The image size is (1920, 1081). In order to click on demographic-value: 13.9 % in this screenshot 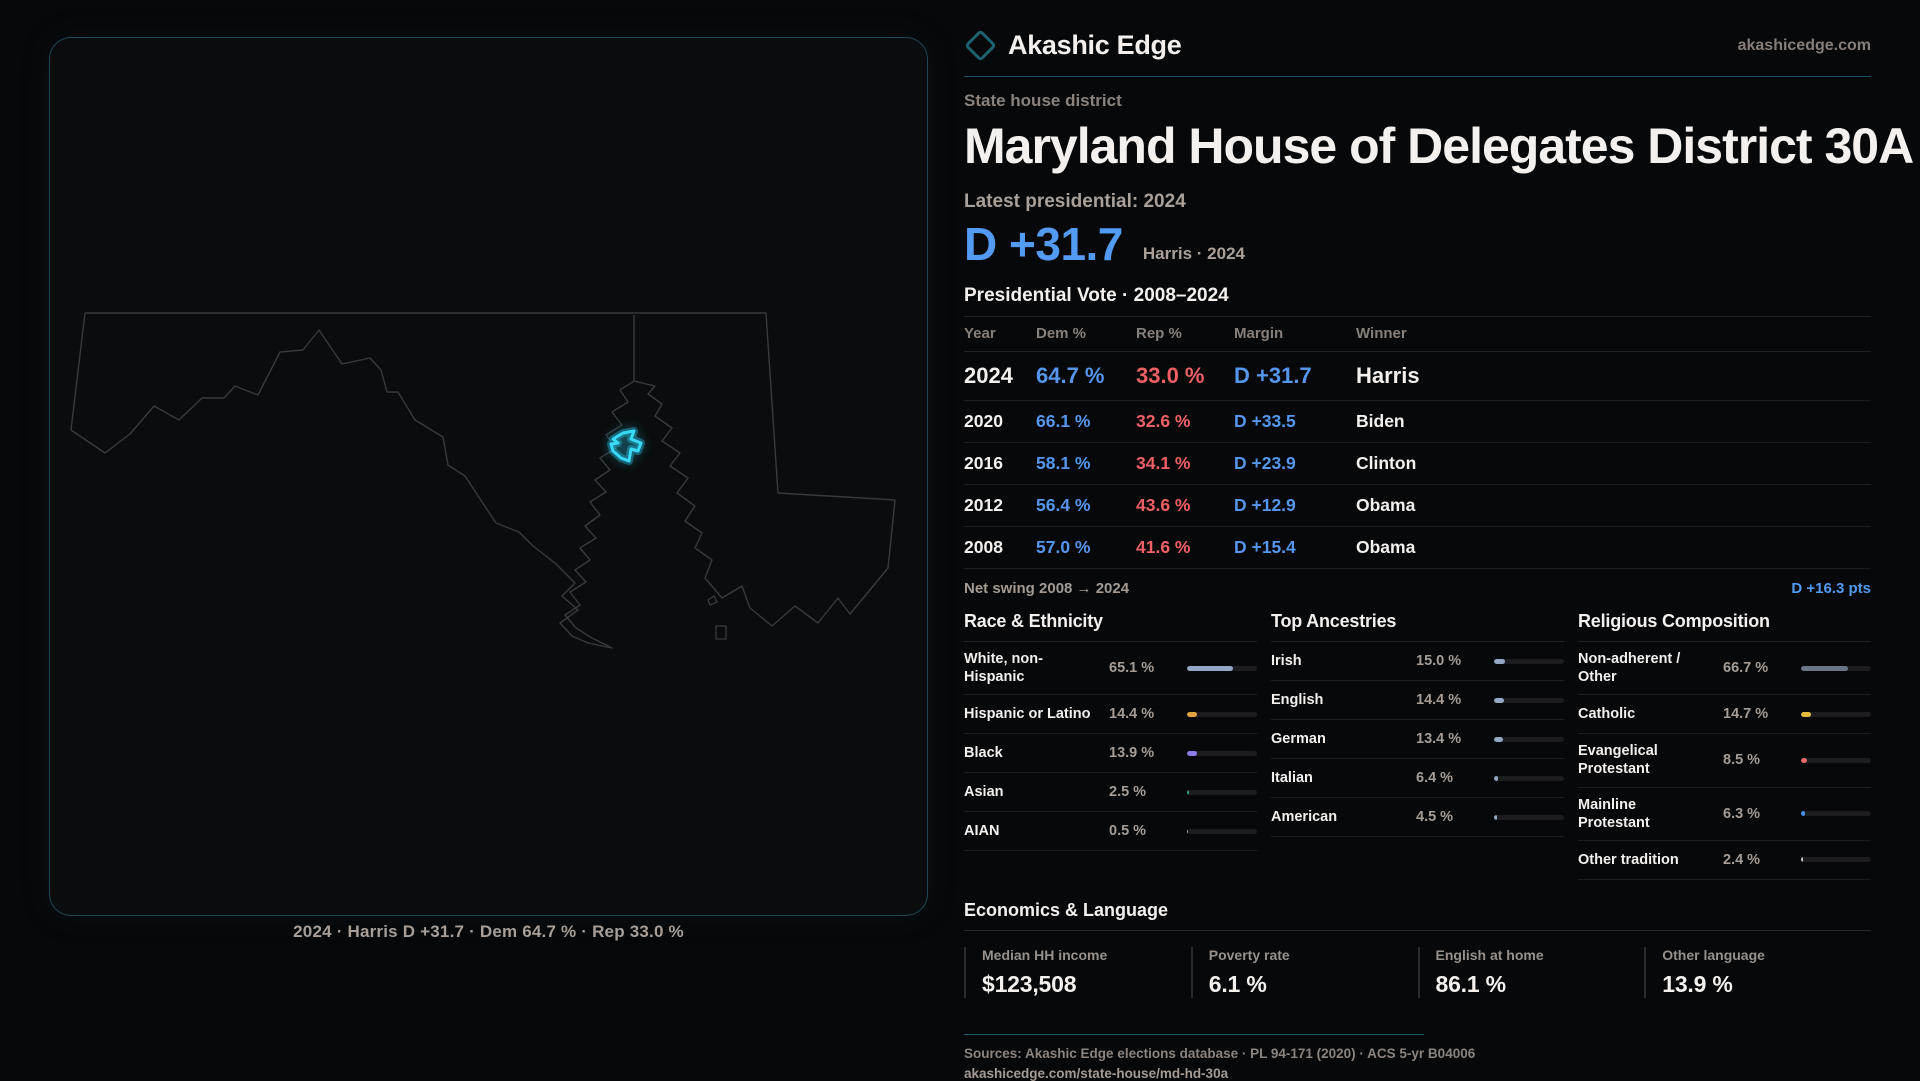, I will do `click(1132, 753)`.